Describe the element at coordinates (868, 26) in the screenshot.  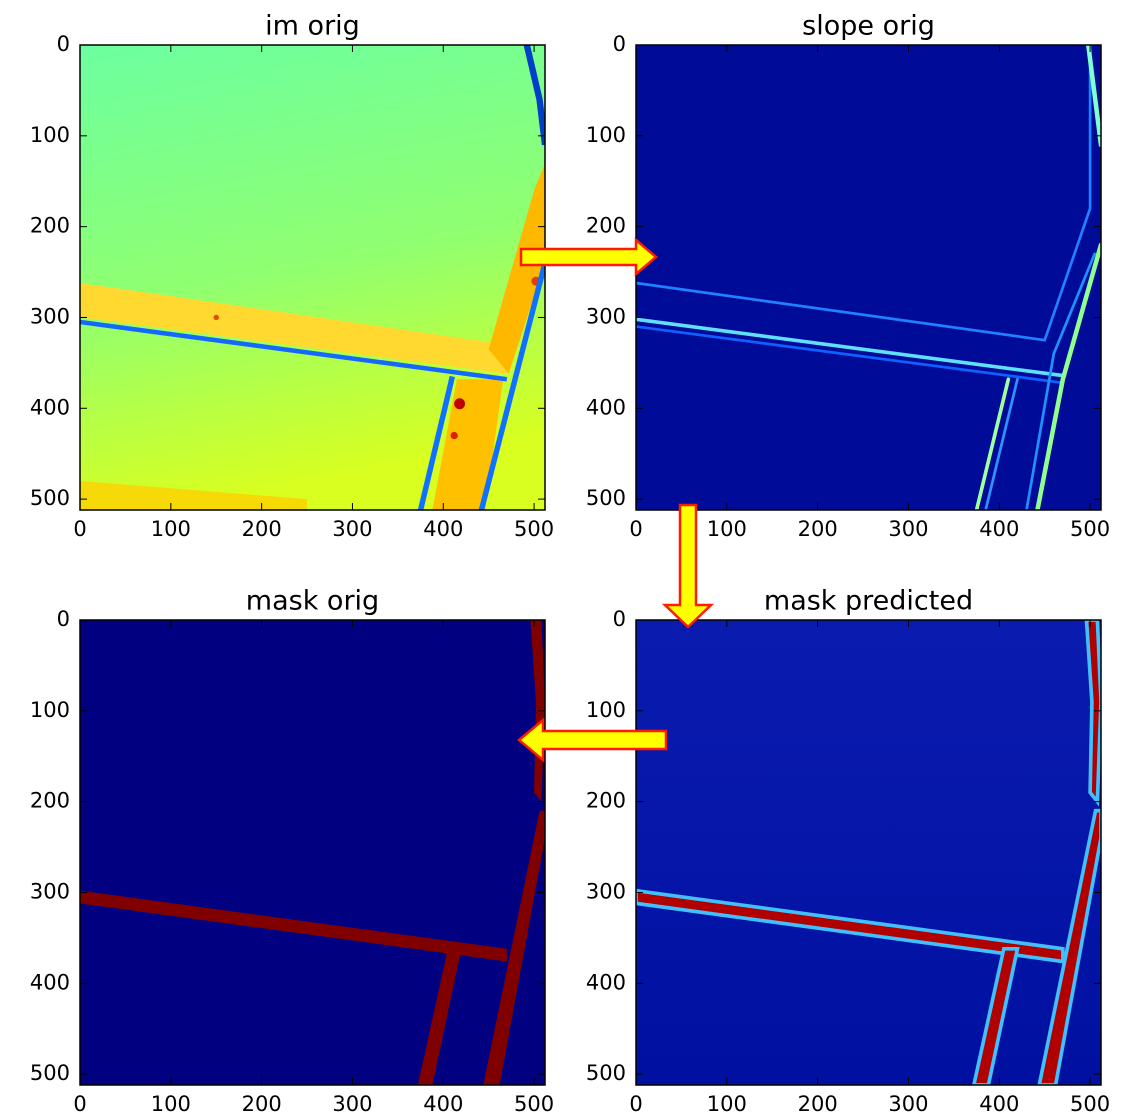
I see `panel-title: slope orig` at that location.